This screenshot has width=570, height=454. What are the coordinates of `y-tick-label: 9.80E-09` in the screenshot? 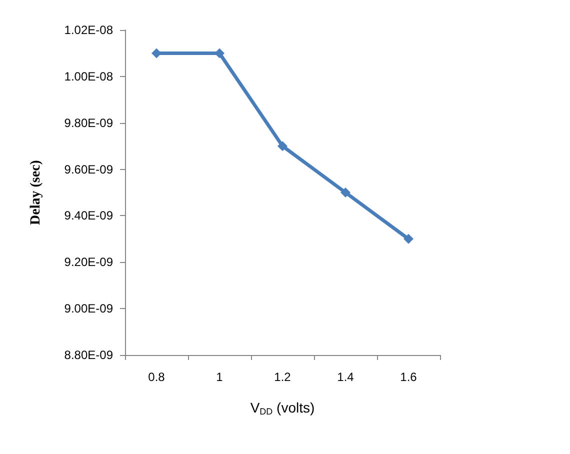 It's located at (89, 123).